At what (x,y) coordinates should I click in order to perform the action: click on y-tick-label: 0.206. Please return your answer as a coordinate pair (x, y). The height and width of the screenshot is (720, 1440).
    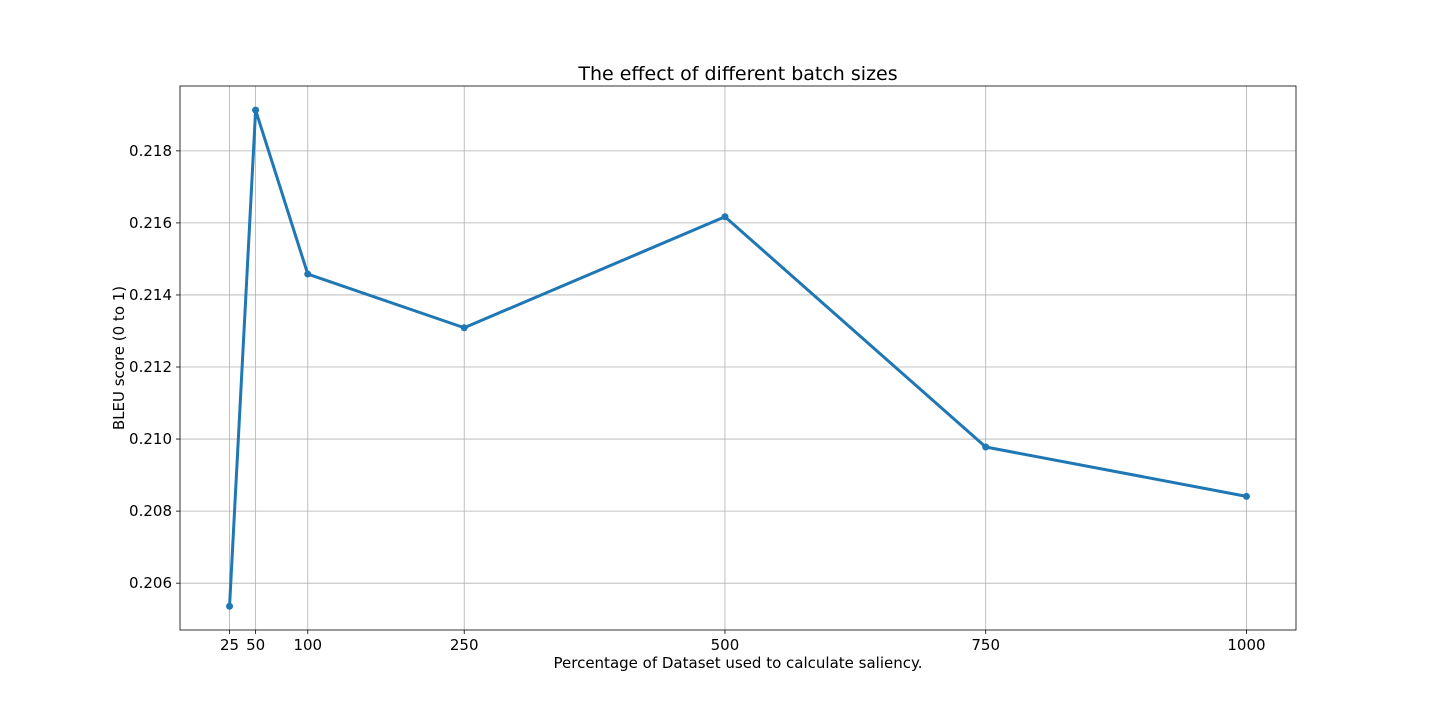
    Looking at the image, I should click on (150, 583).